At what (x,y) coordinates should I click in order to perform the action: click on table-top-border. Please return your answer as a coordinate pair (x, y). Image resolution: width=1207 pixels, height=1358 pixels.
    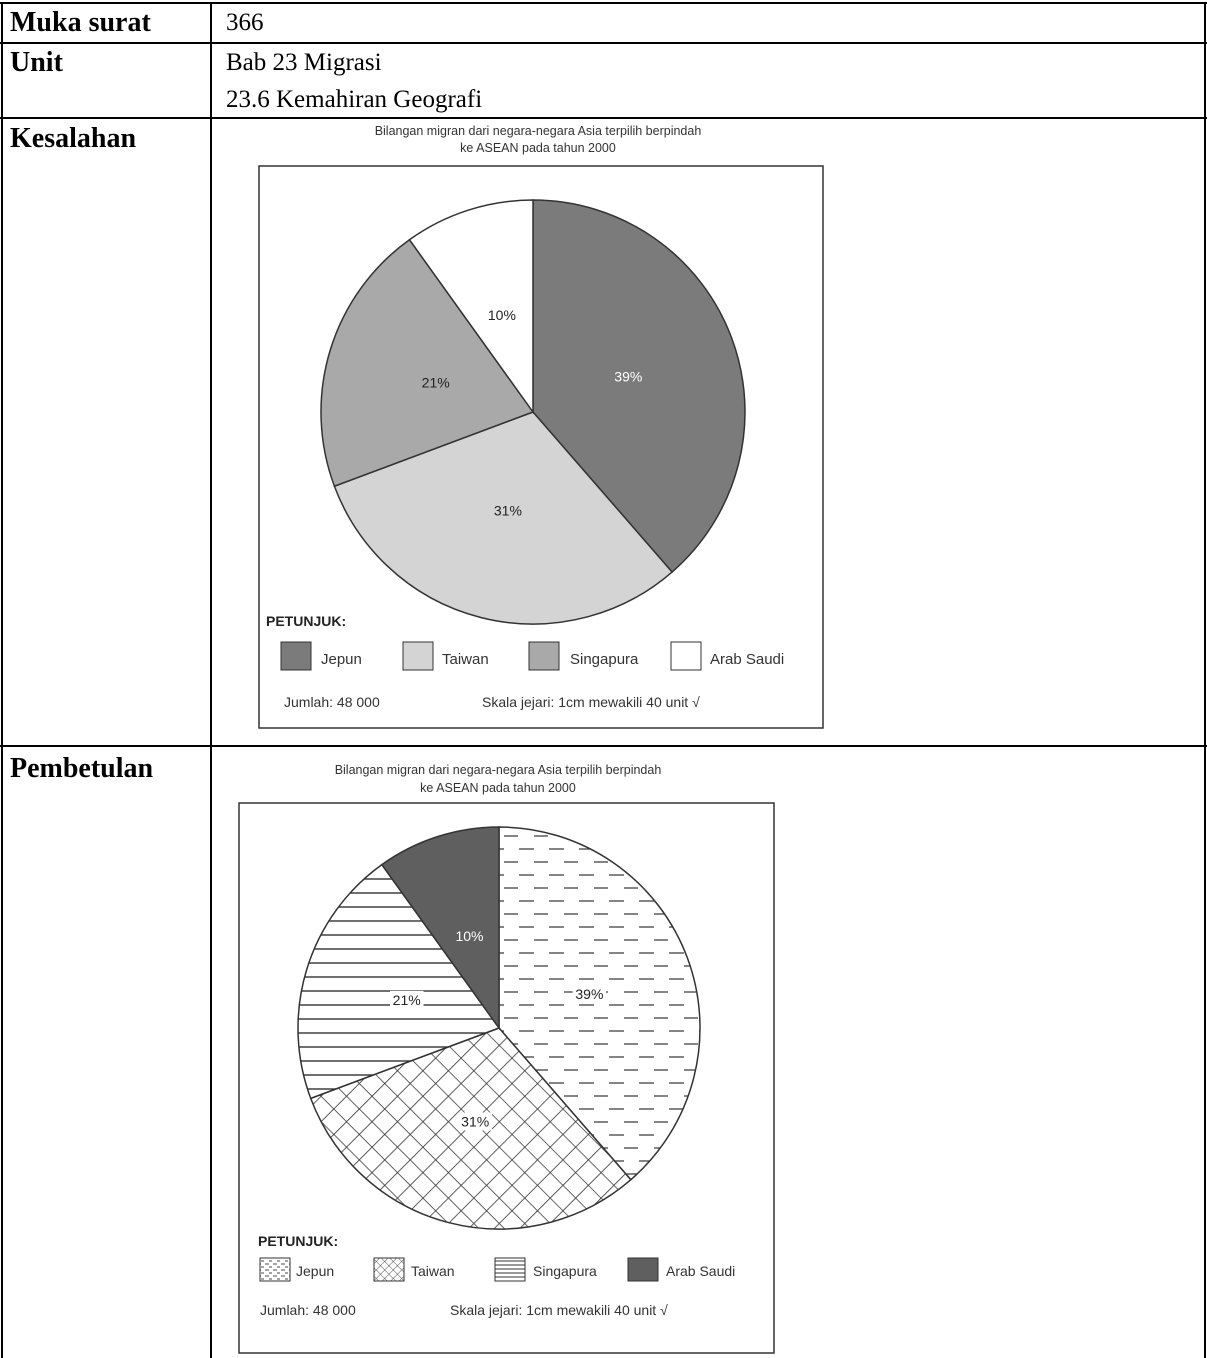
    Looking at the image, I should click on (603, 3).